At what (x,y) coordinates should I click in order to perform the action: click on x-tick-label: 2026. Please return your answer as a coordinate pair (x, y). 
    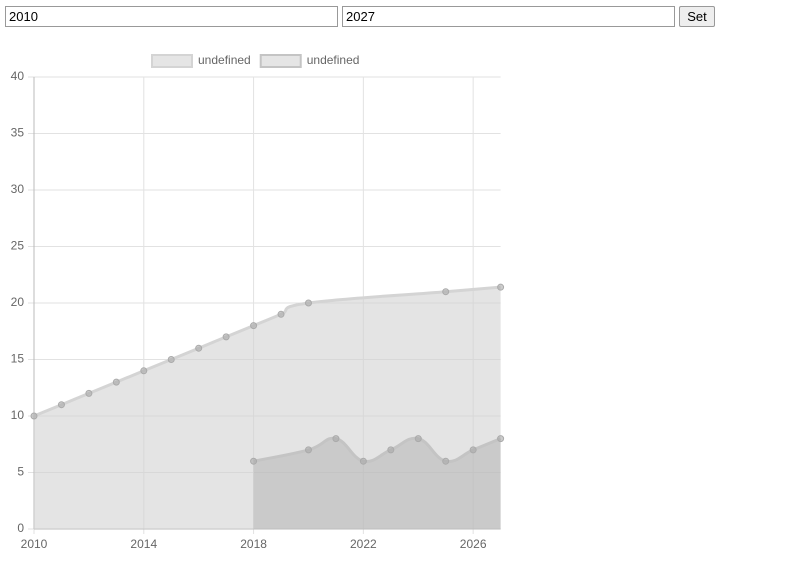
    Looking at the image, I should click on (473, 544).